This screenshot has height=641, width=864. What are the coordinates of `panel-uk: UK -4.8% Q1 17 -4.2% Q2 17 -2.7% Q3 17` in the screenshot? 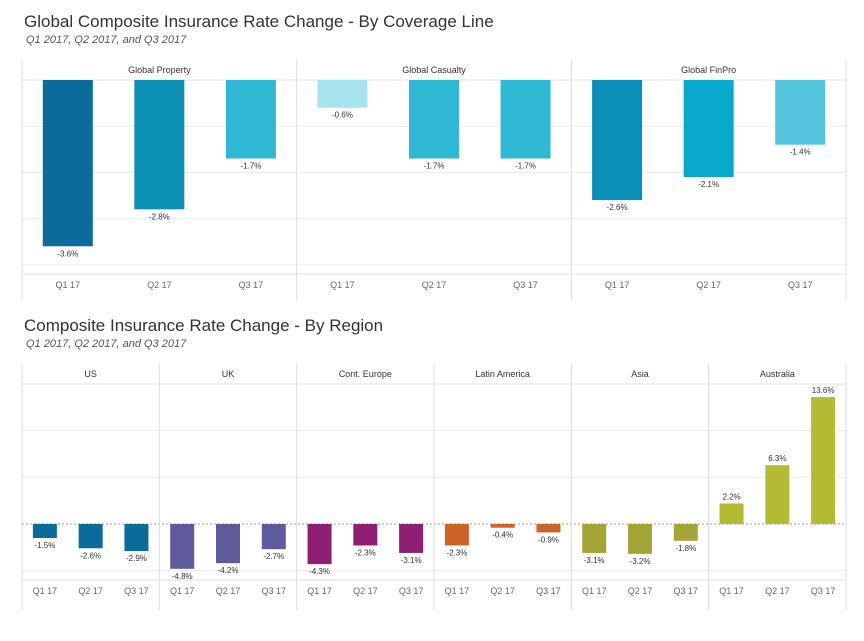 It's located at (228, 482).